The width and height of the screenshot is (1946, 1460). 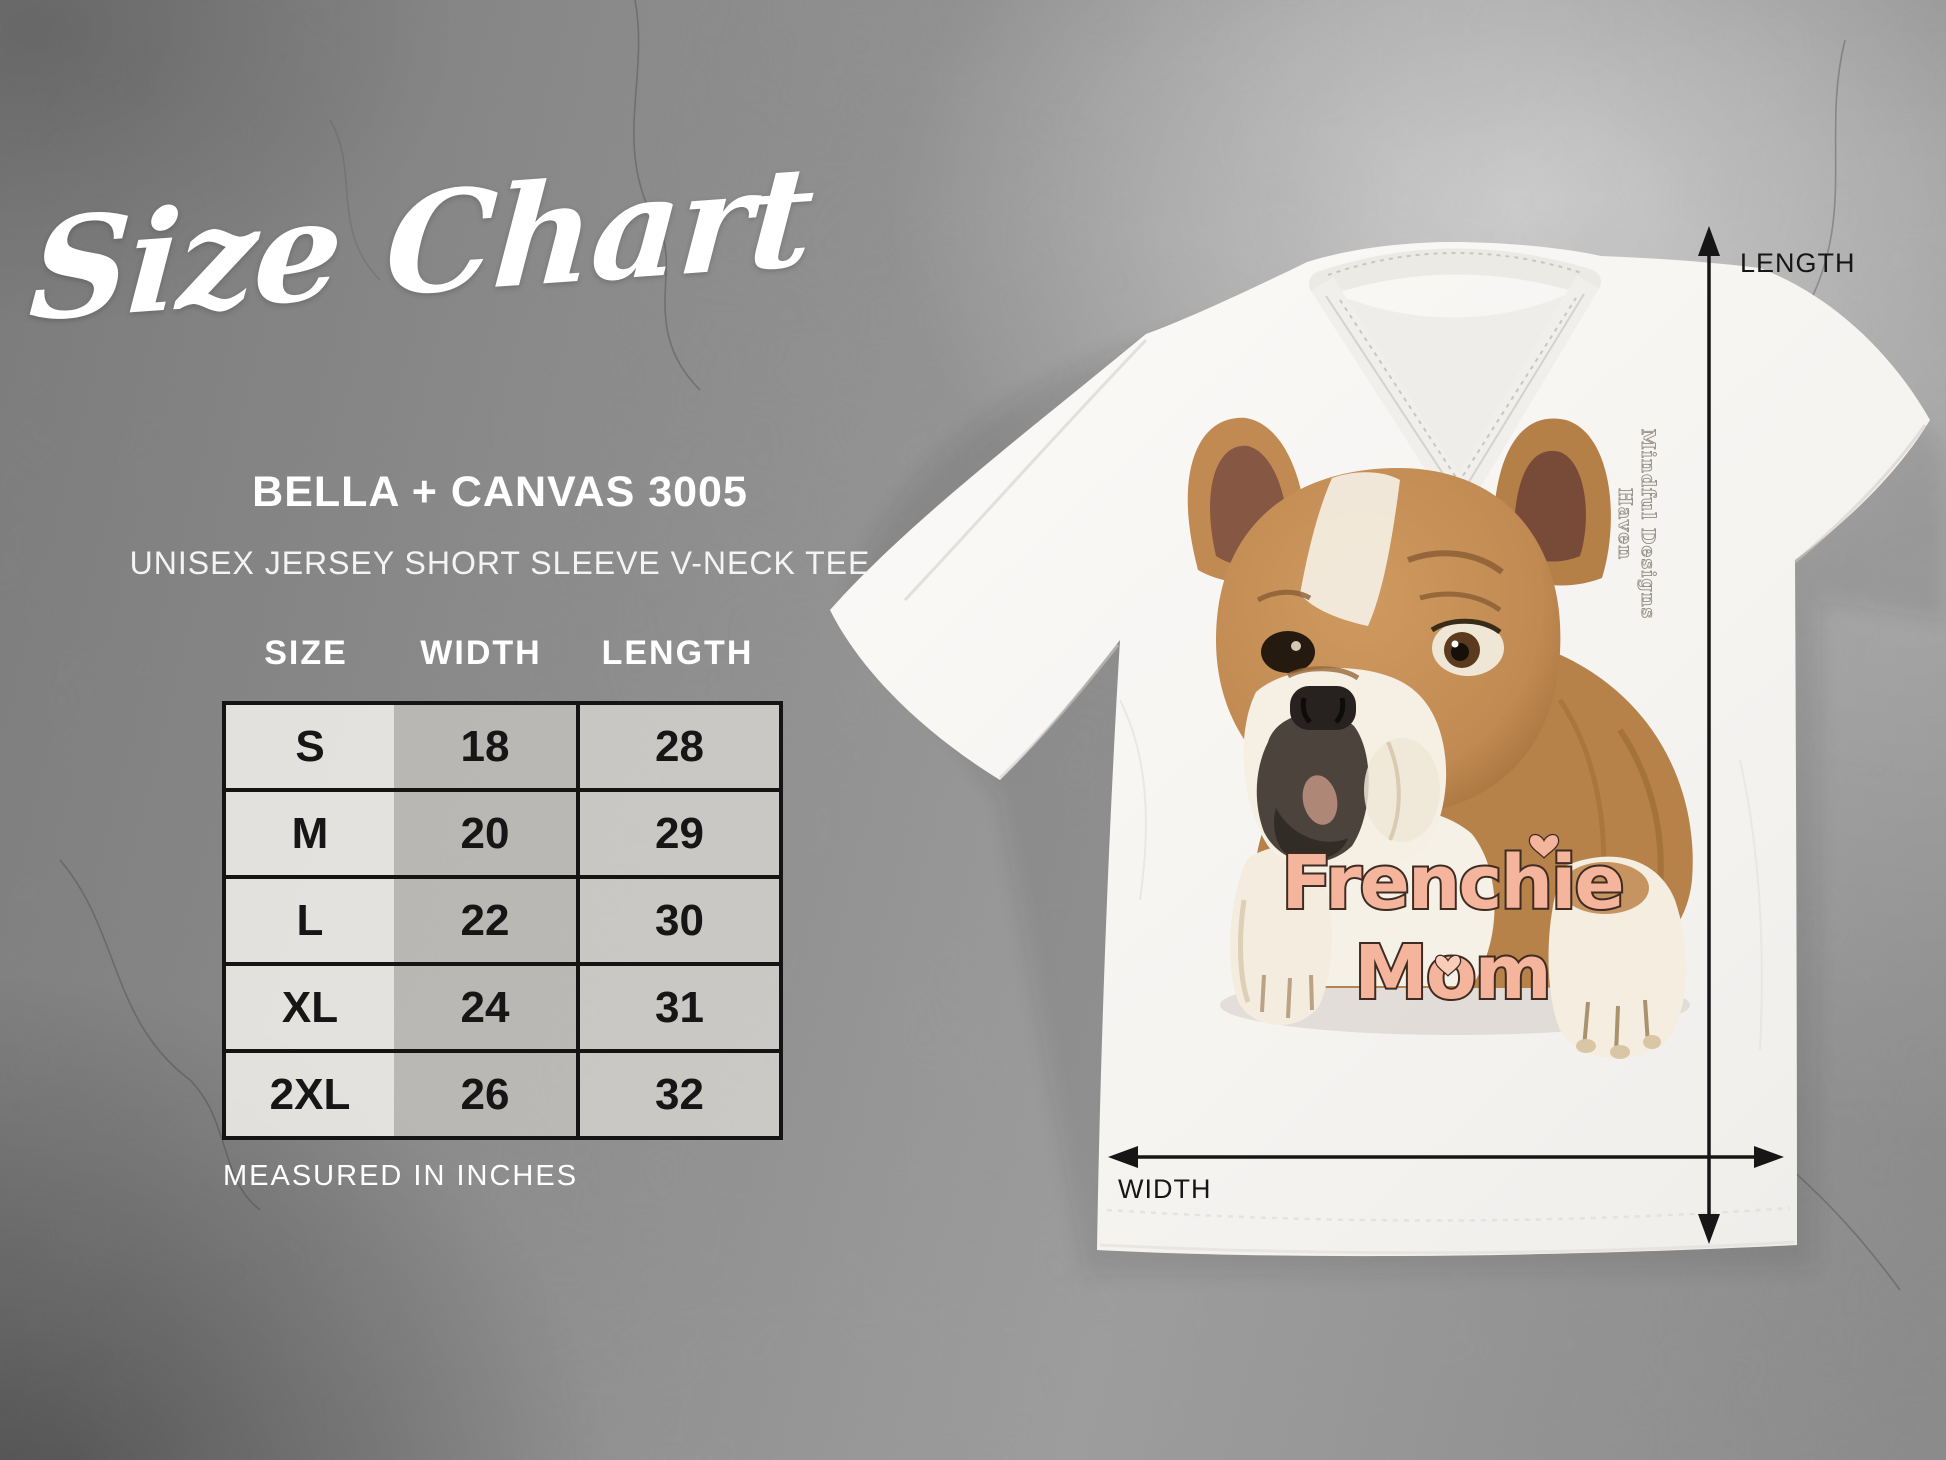 What do you see at coordinates (310, 1094) in the screenshot?
I see `cell-size: 2XL` at bounding box center [310, 1094].